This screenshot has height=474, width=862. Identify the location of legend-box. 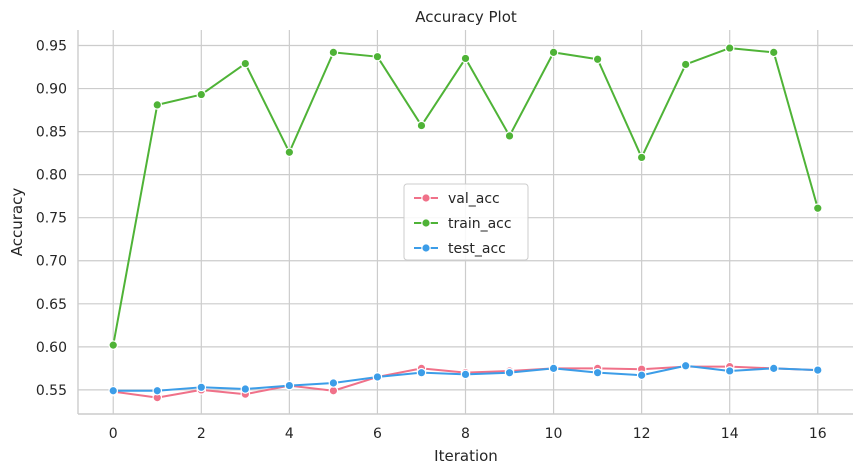
(466, 222).